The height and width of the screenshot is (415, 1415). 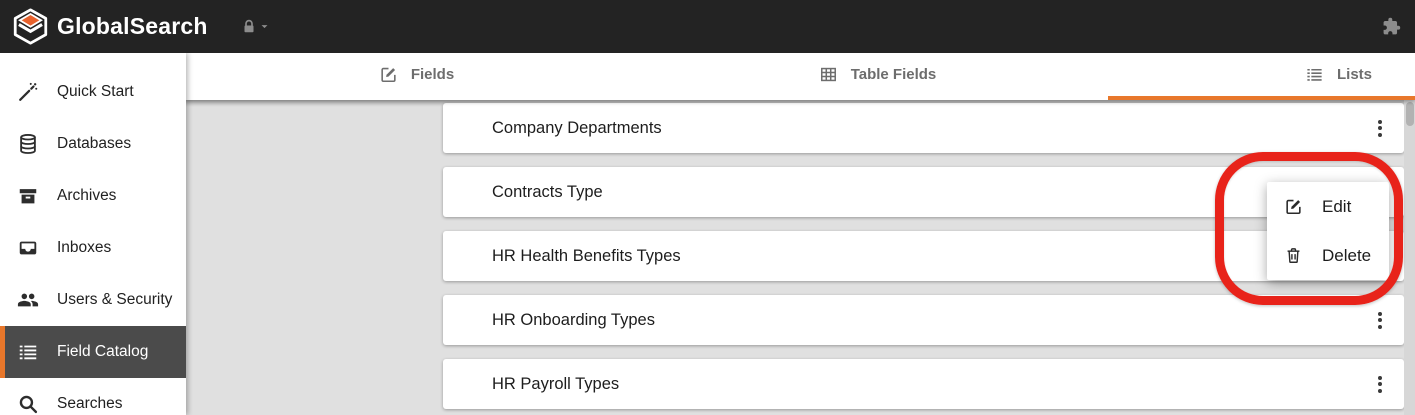 What do you see at coordinates (1409, 114) in the screenshot?
I see `vertical-scrollbar-thumb` at bounding box center [1409, 114].